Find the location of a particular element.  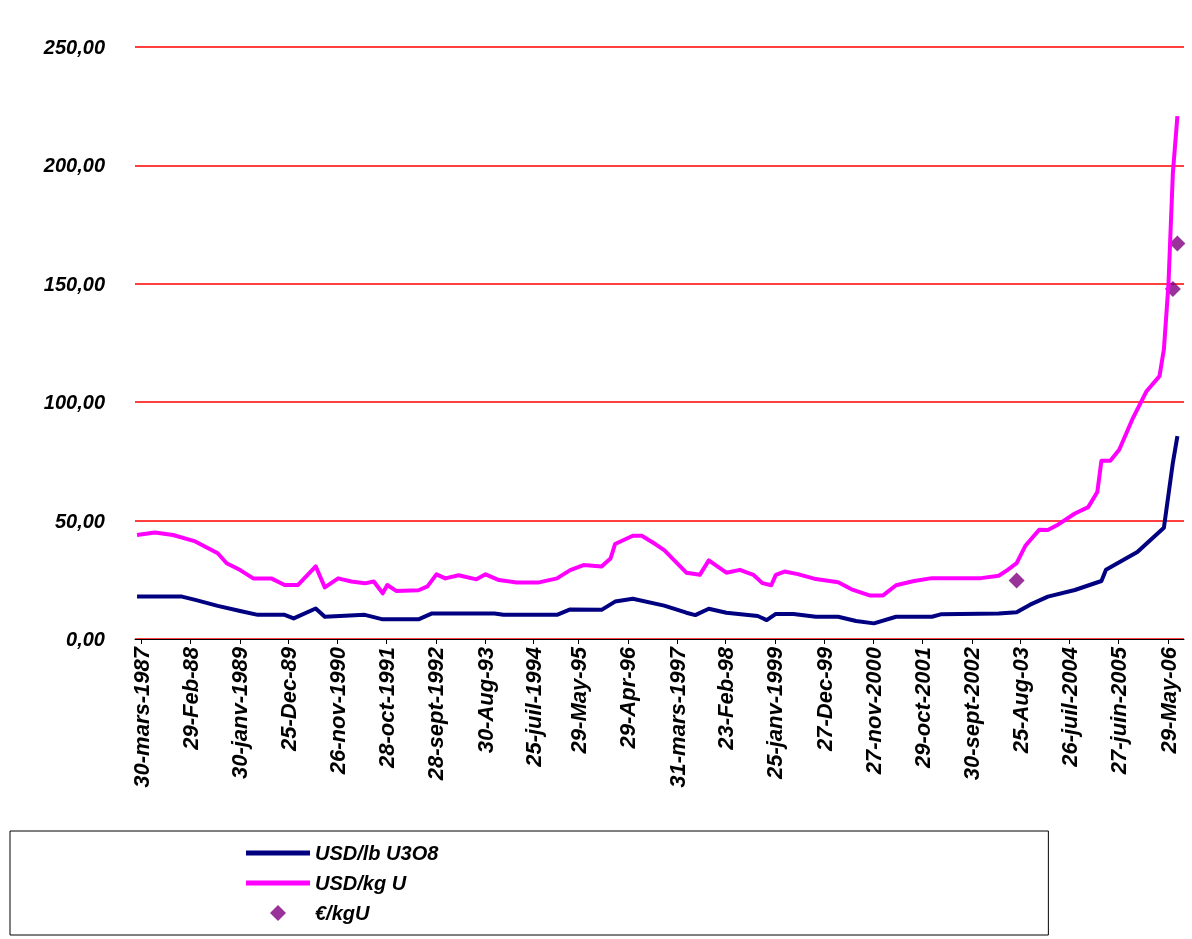

x-tick-label: 26-juil-2004 is located at coordinates (1069, 707).